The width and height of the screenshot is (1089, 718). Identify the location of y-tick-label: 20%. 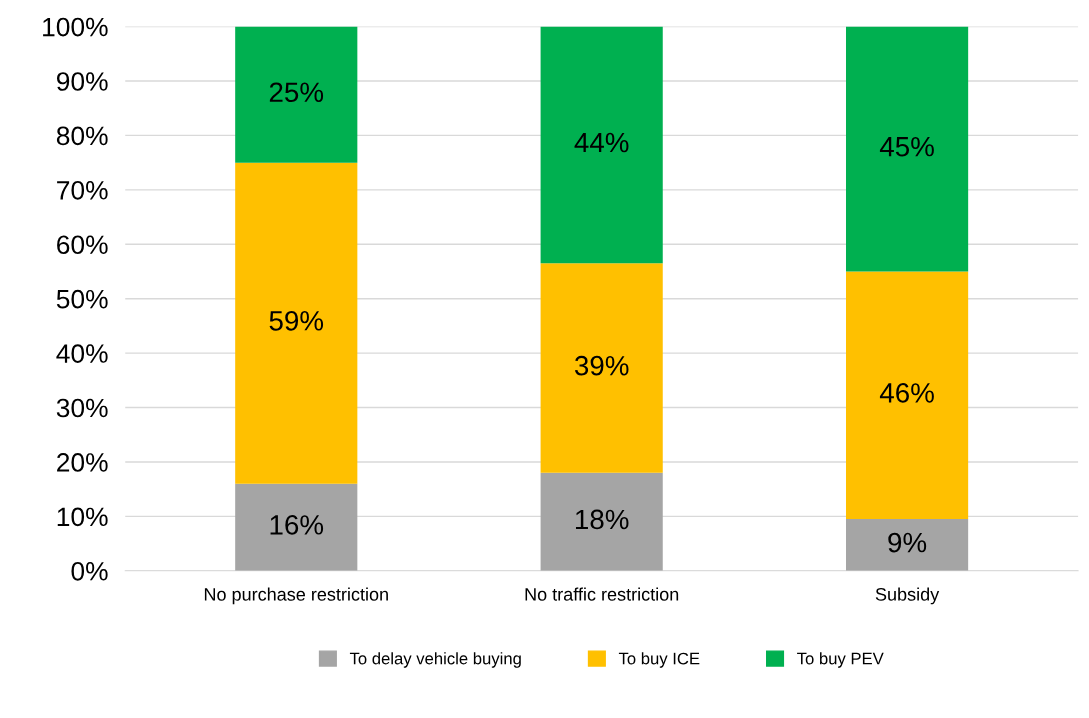
(82, 462).